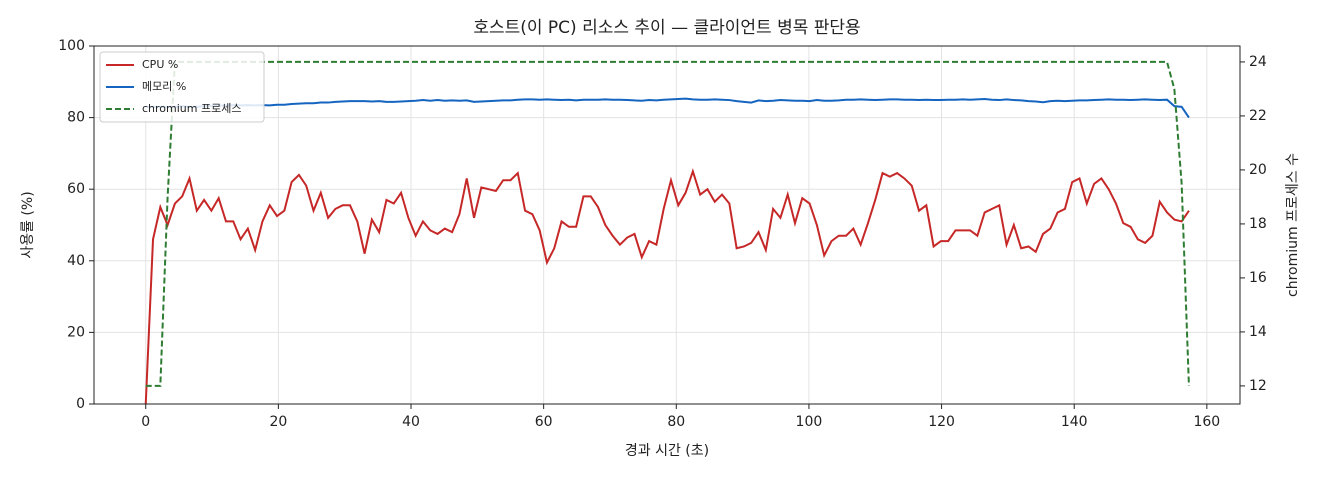 The width and height of the screenshot is (1320, 480). I want to click on x-tick-label: 160, so click(1206, 422).